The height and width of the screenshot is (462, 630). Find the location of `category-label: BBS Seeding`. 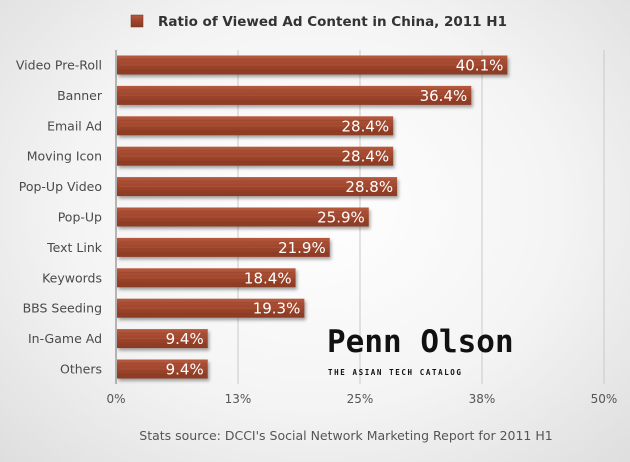

category-label: BBS Seeding is located at coordinates (62, 308).